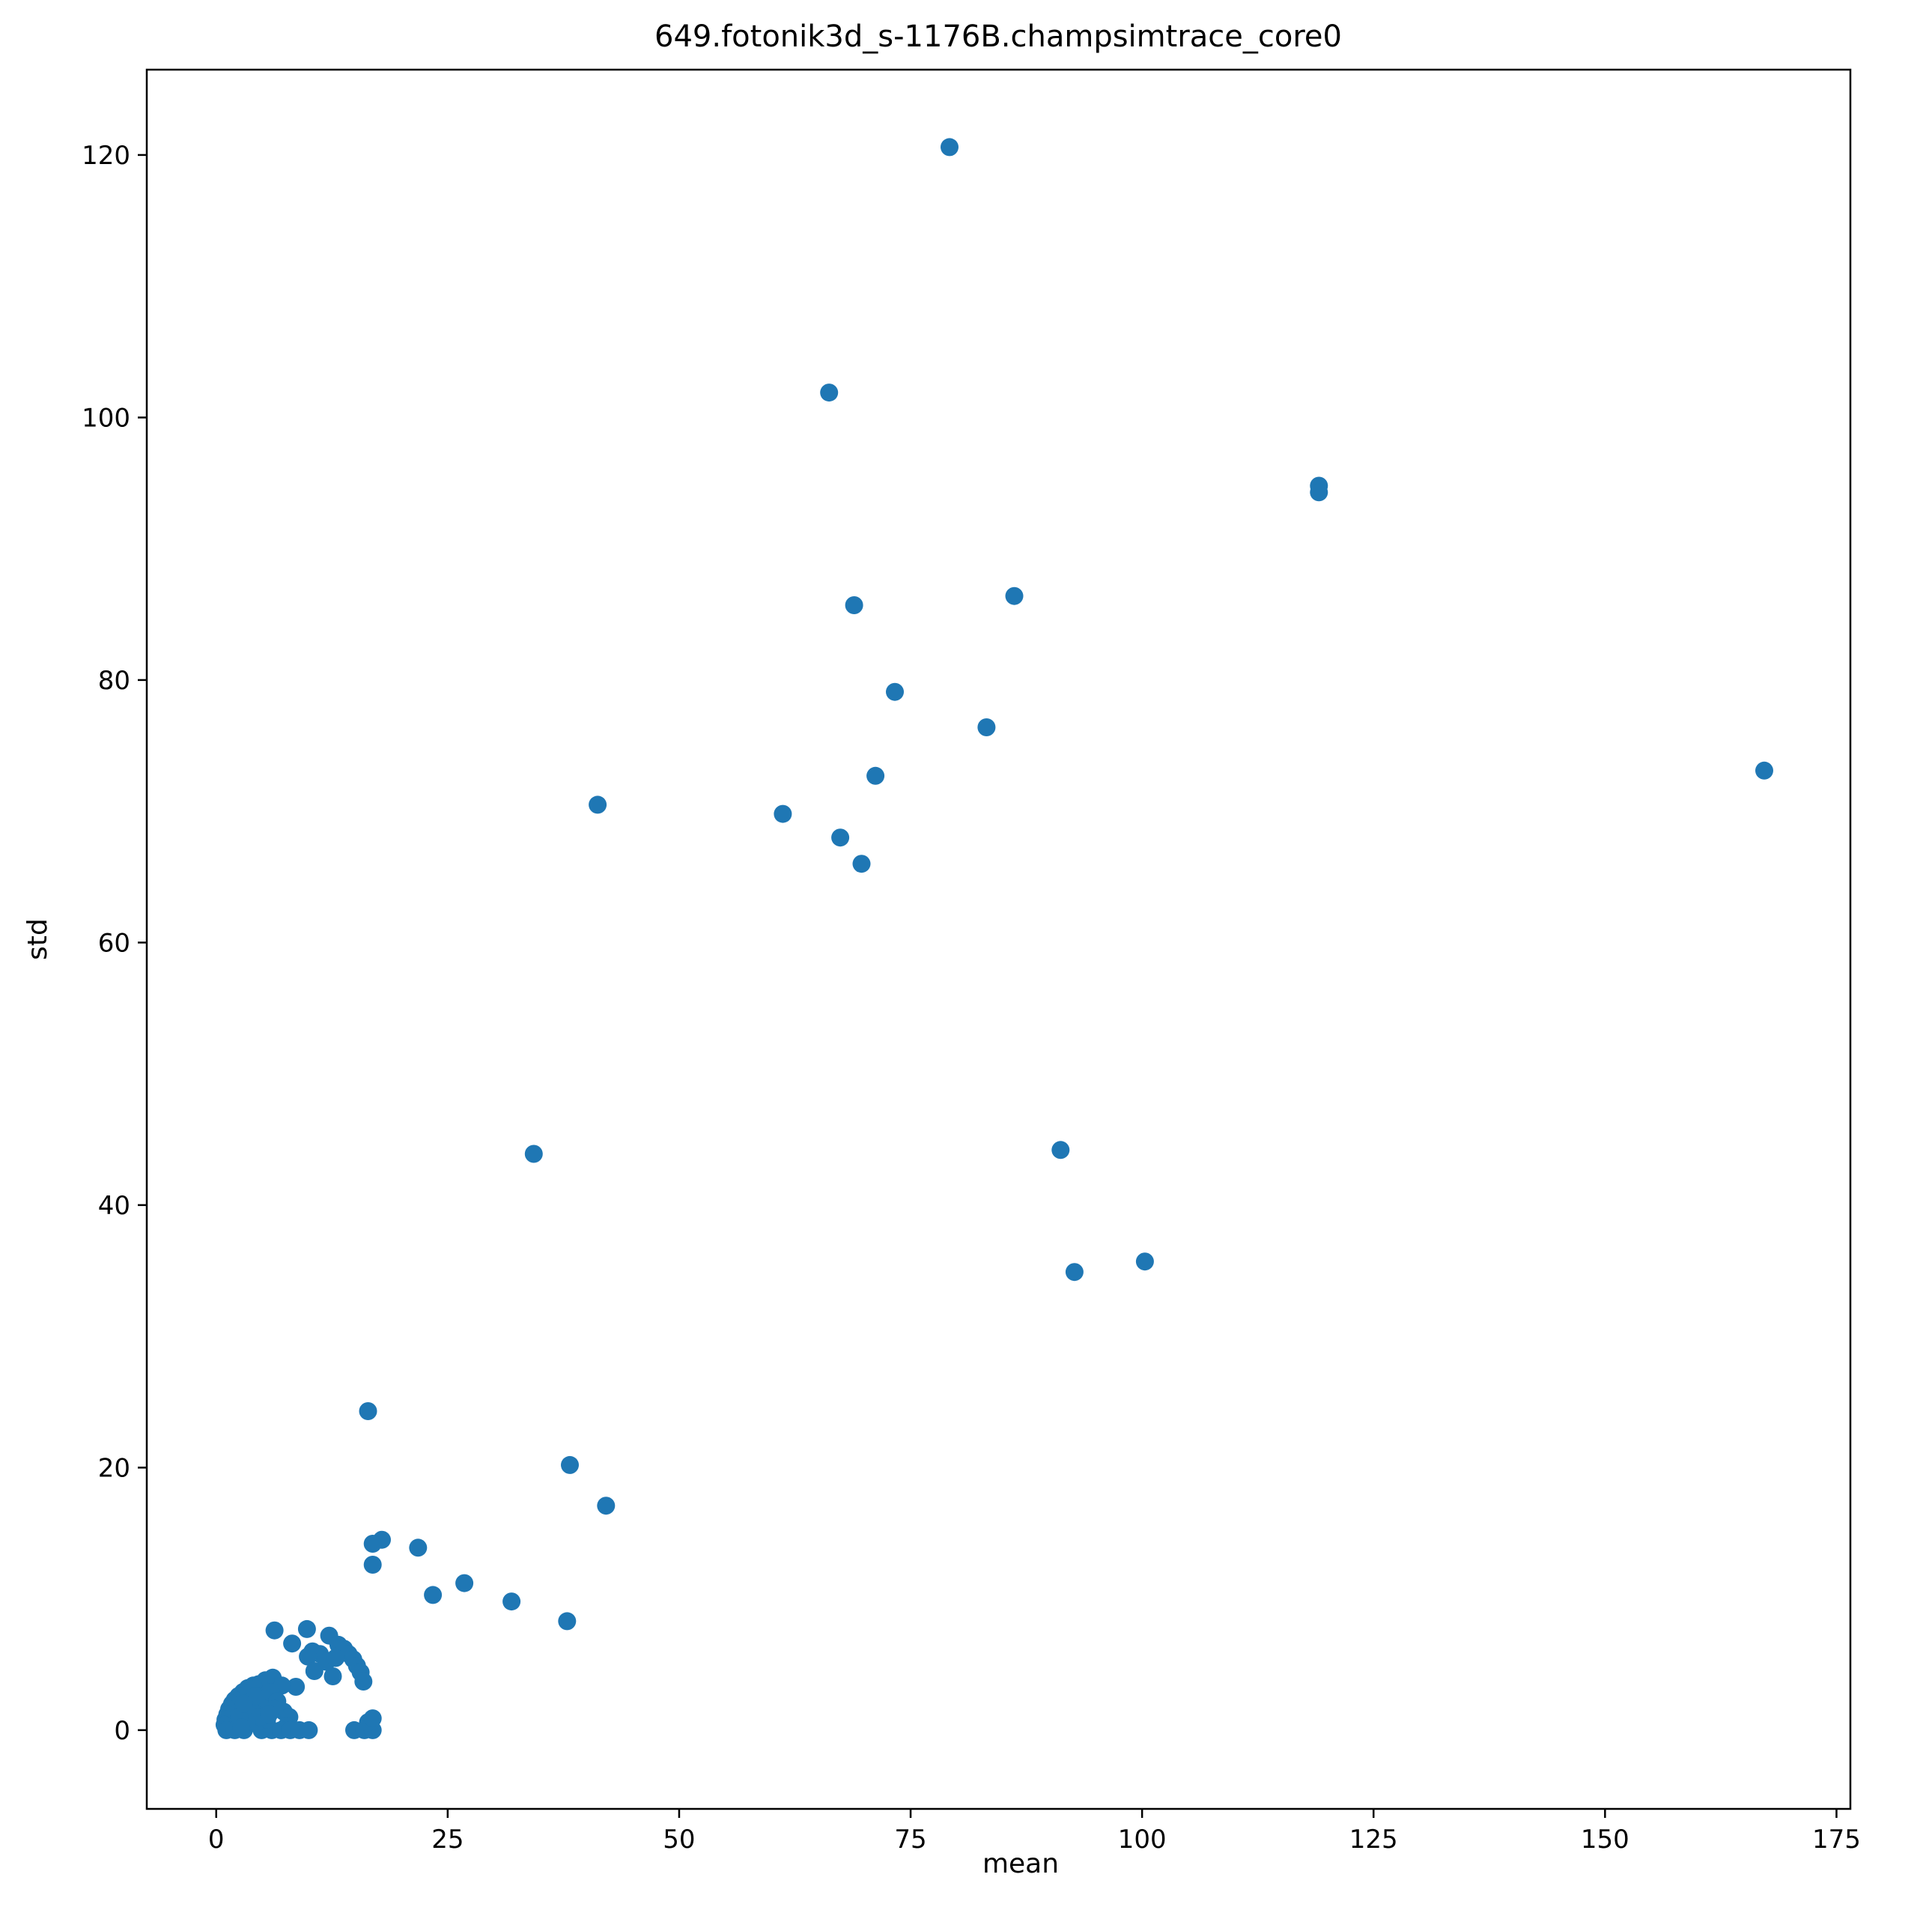 The image size is (1932, 1916). I want to click on x-tick-label: 175, so click(1836, 1840).